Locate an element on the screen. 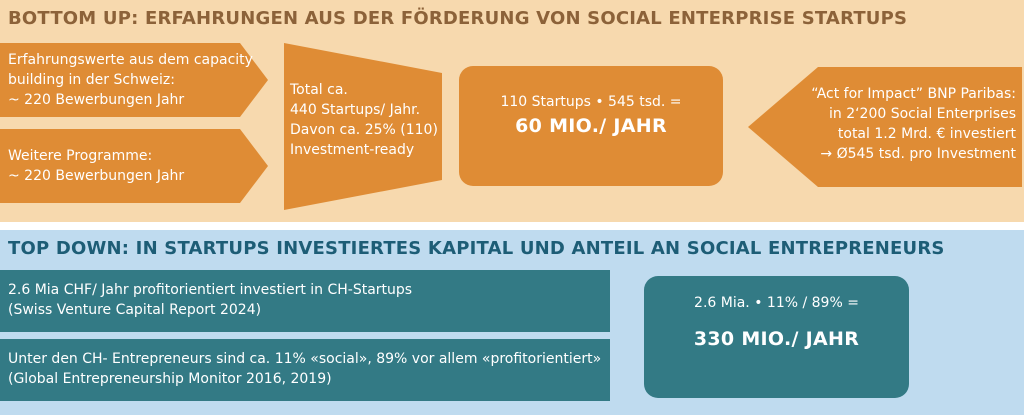  bottom-up-value: 60 MIO./ JAHR is located at coordinates (591, 126).